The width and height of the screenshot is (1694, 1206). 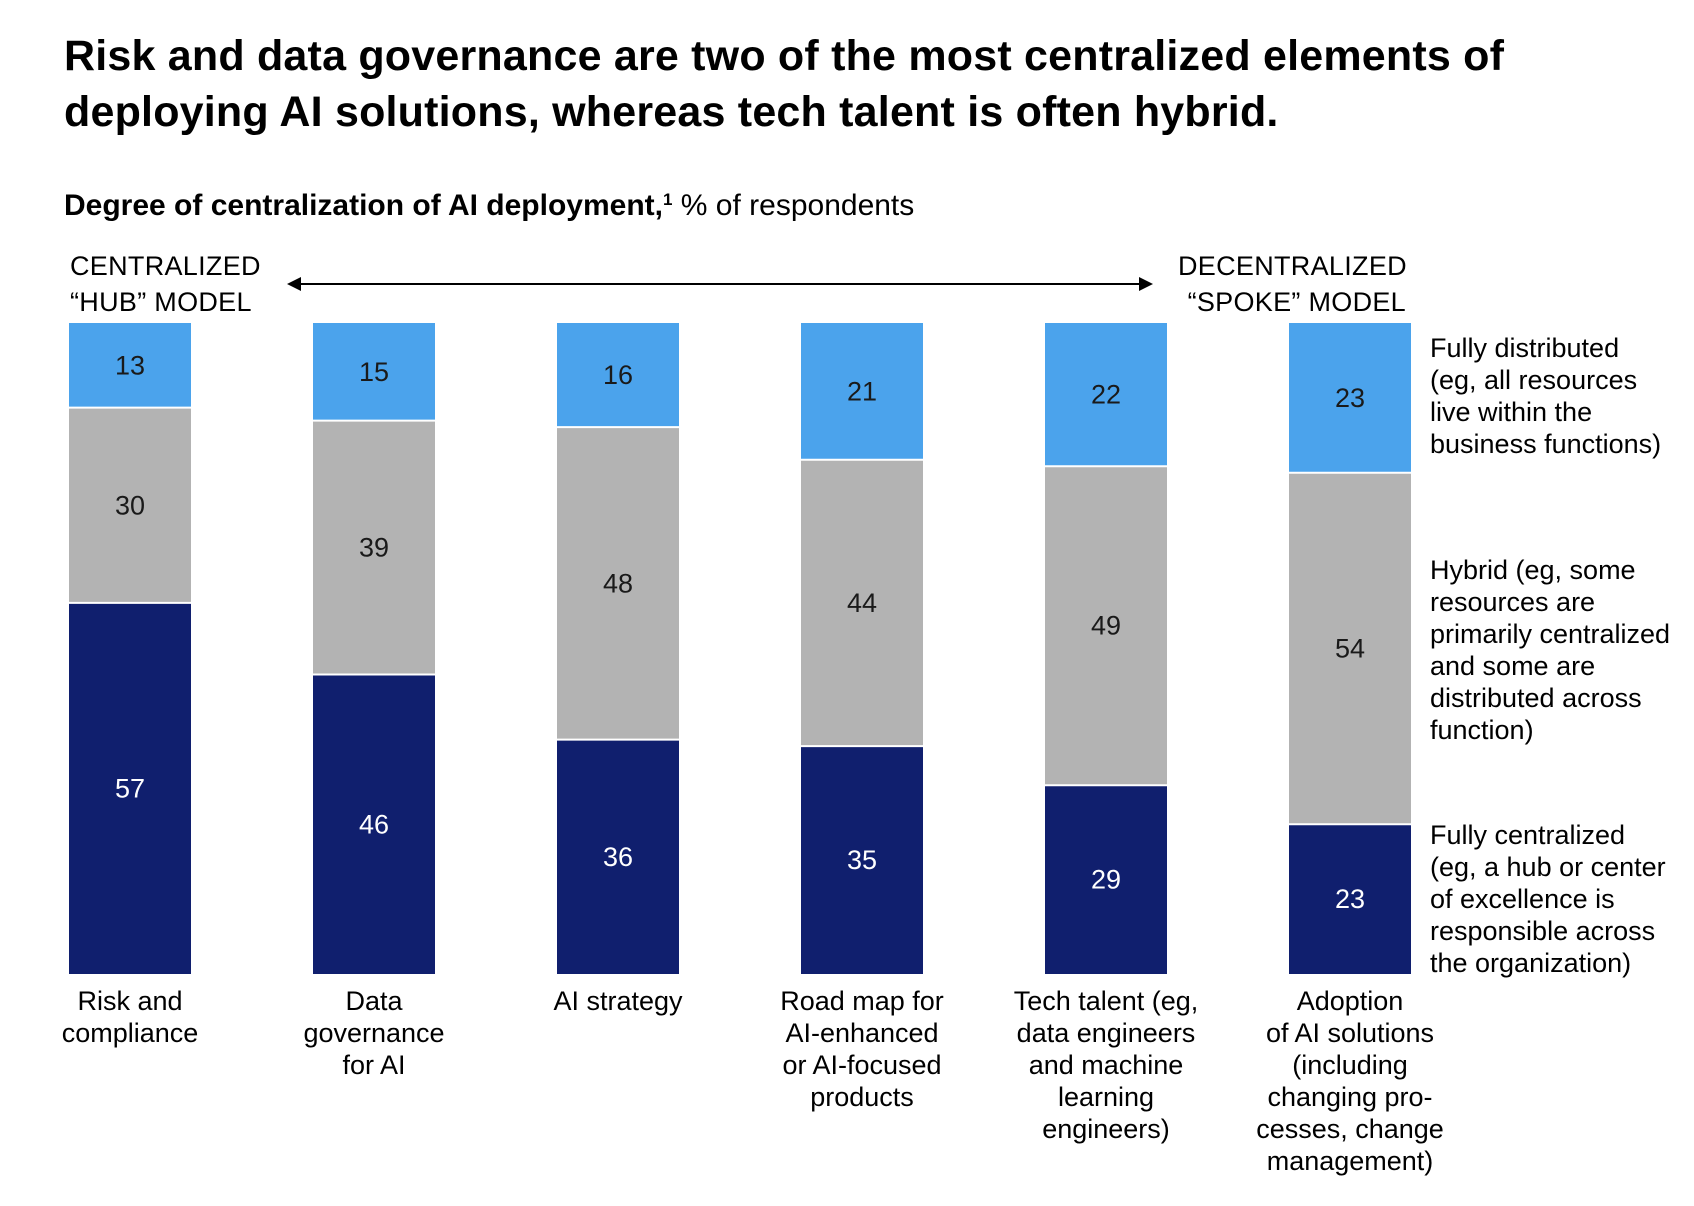 I want to click on category-label-line: management), so click(x=1350, y=1161).